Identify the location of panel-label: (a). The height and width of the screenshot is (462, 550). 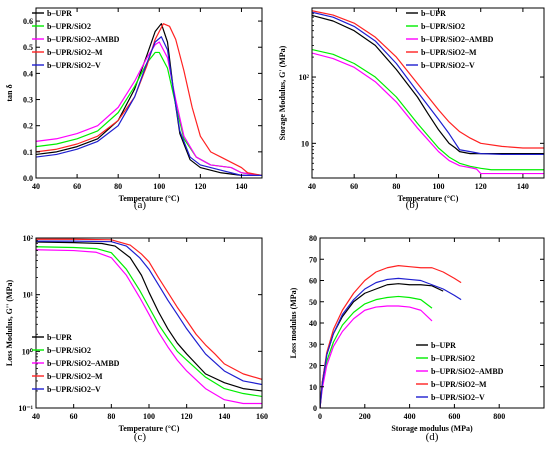
(140, 205).